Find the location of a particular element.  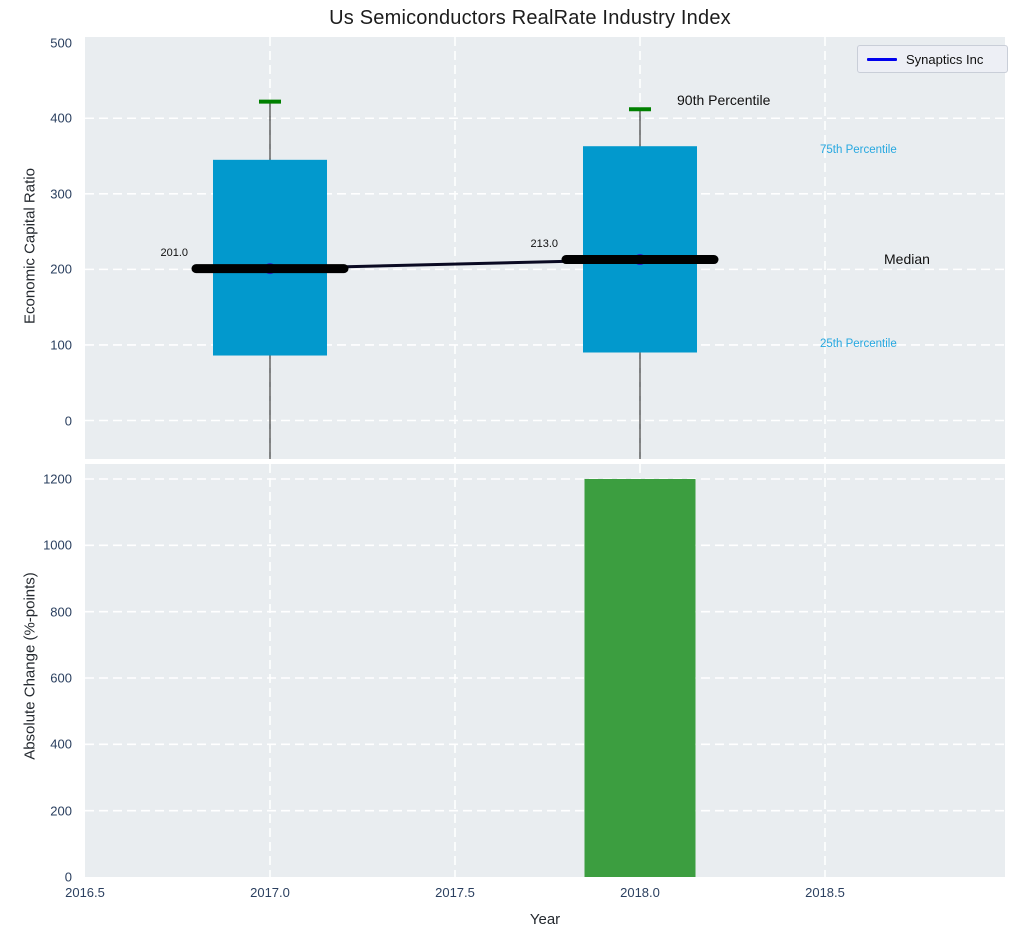

y-tick-bottom: 1000 is located at coordinates (57, 545).